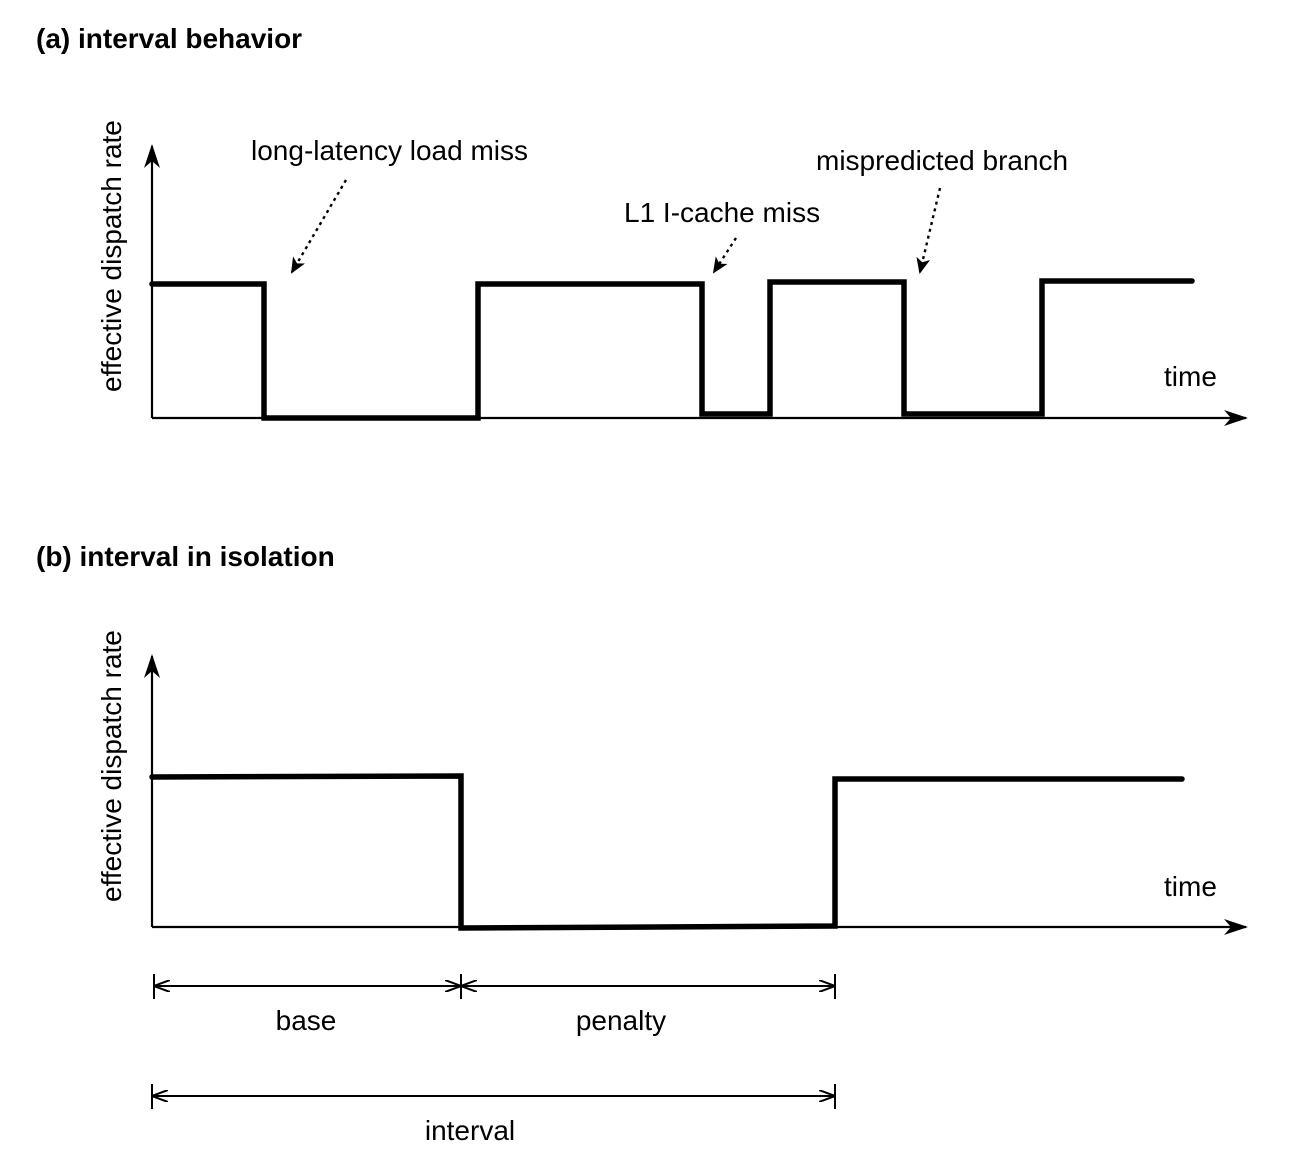 This screenshot has width=1298, height=1159. I want to click on penalty-dimension: penalty, so click(649, 1005).